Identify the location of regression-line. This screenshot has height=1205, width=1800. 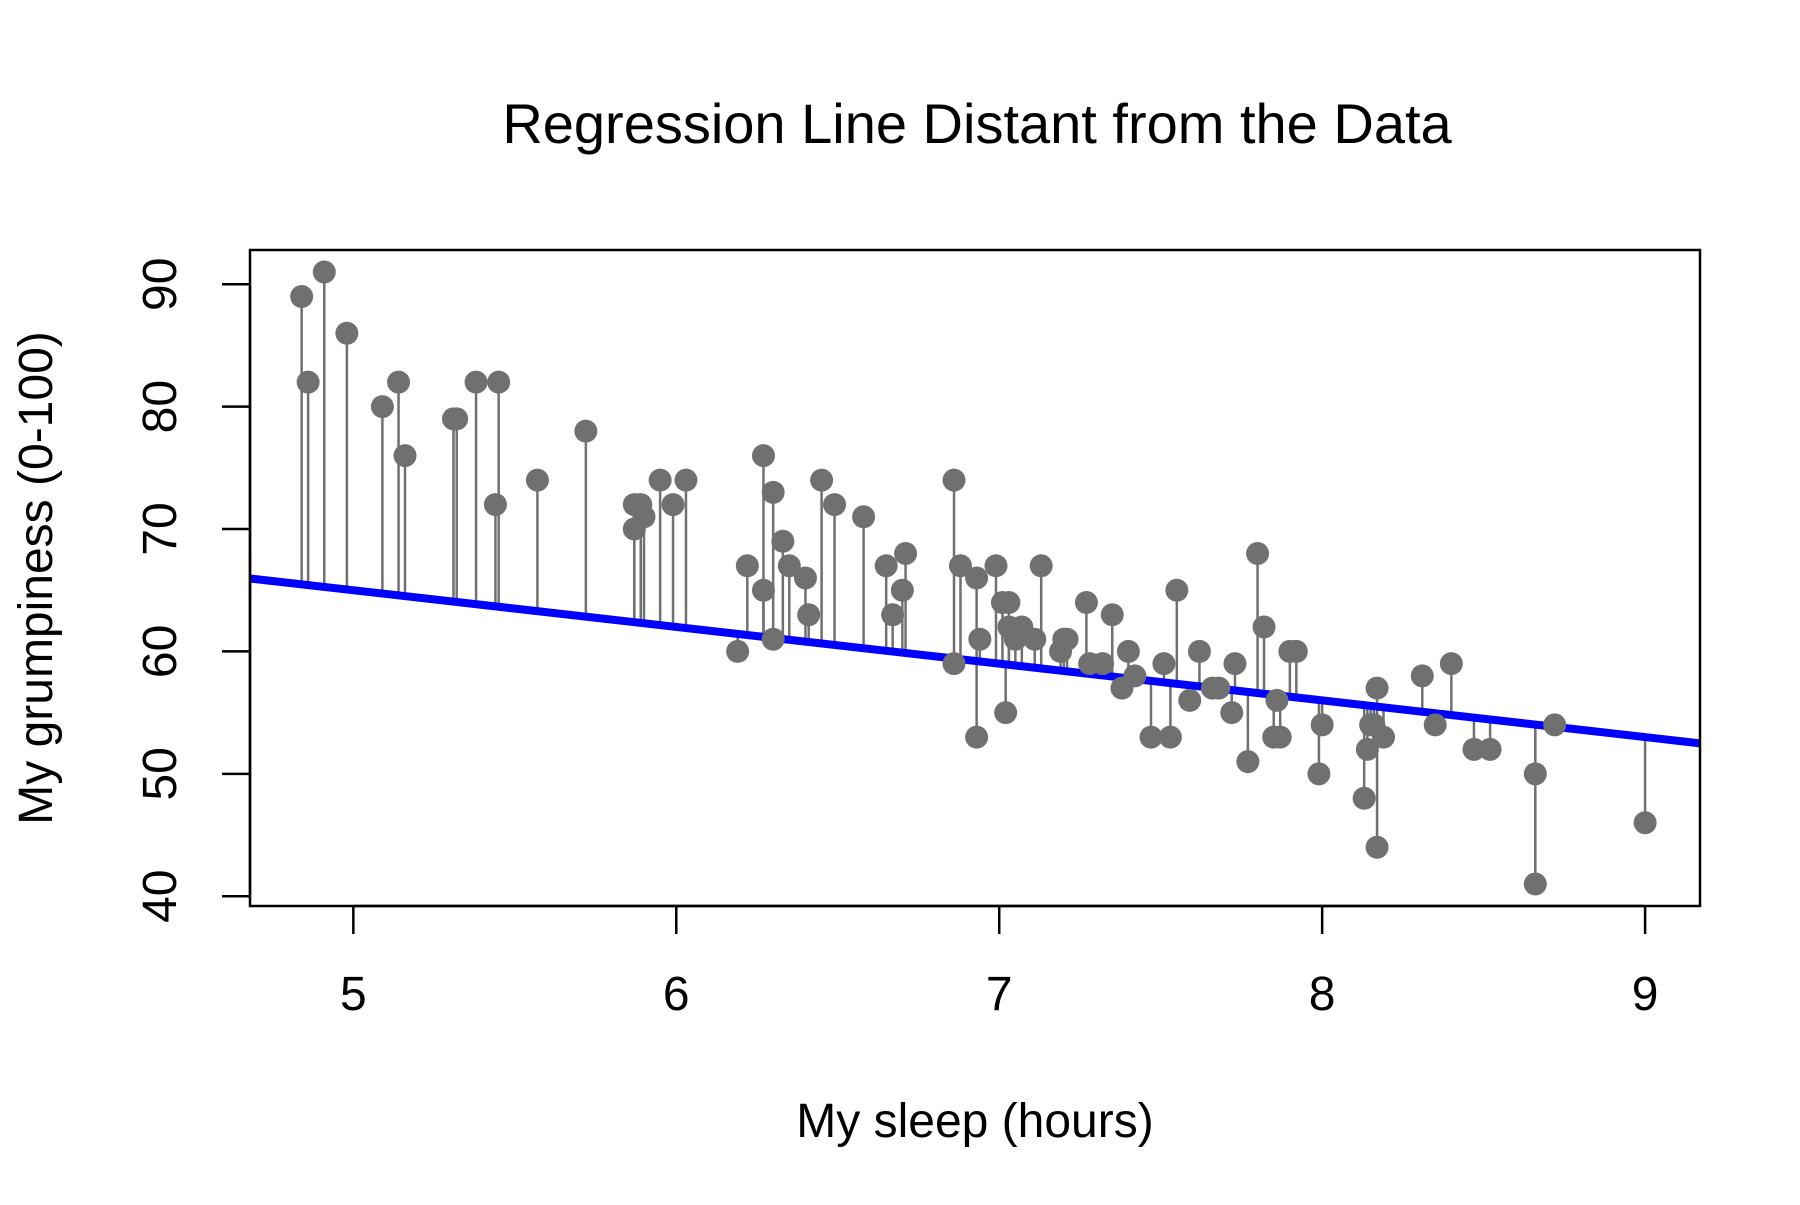
(975, 661).